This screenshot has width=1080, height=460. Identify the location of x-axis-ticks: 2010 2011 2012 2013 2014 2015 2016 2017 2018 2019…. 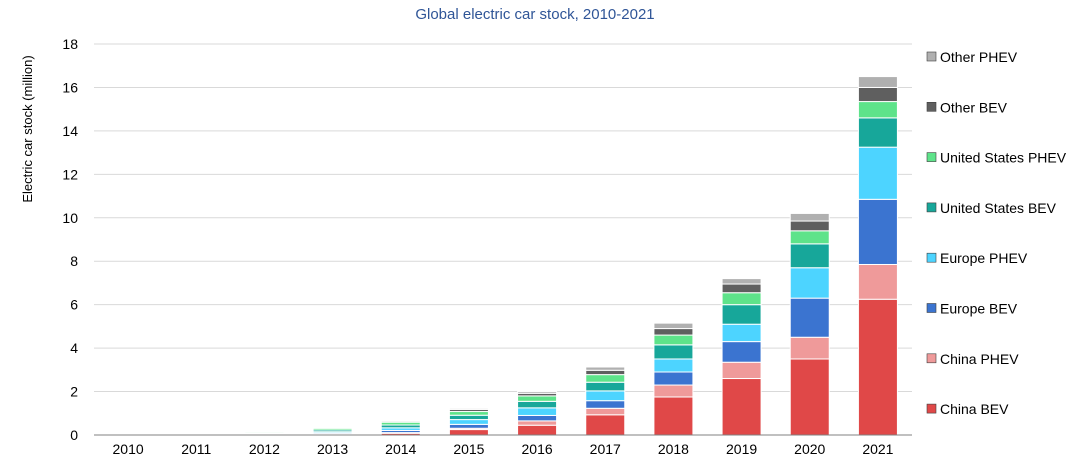
(503, 449).